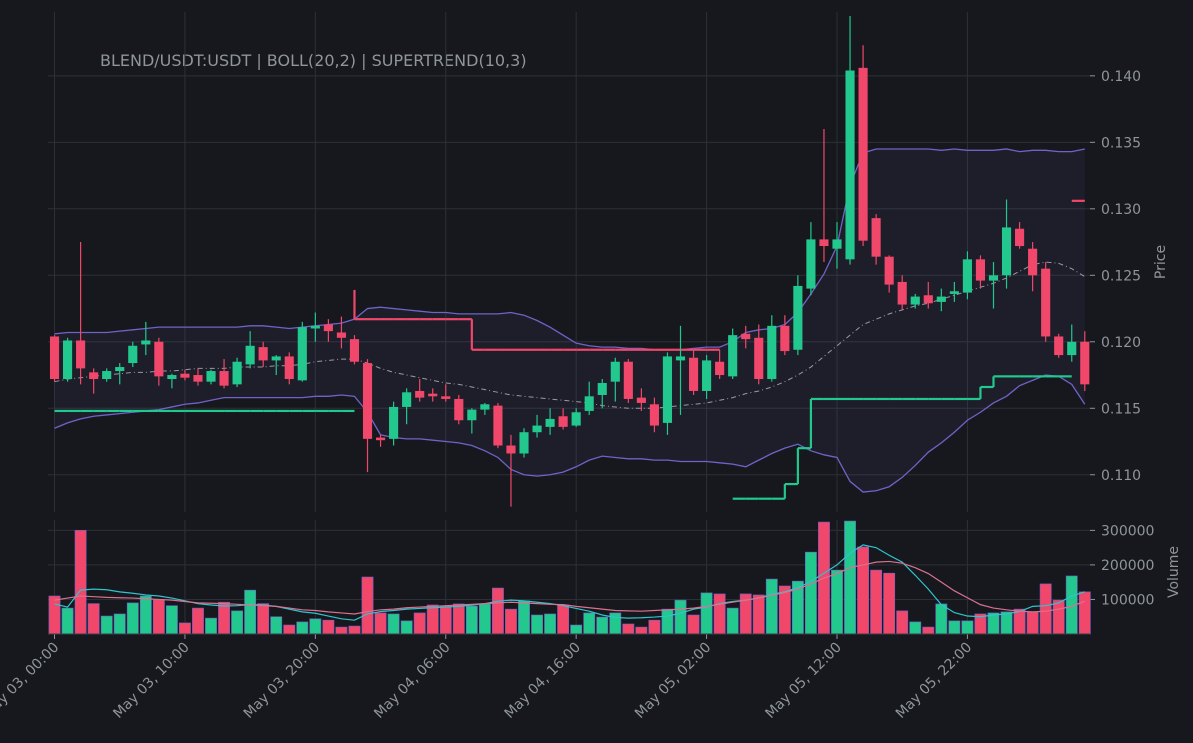 The height and width of the screenshot is (743, 1193). Describe the element at coordinates (1121, 409) in the screenshot. I see `y-tick-label: 0.115` at that location.